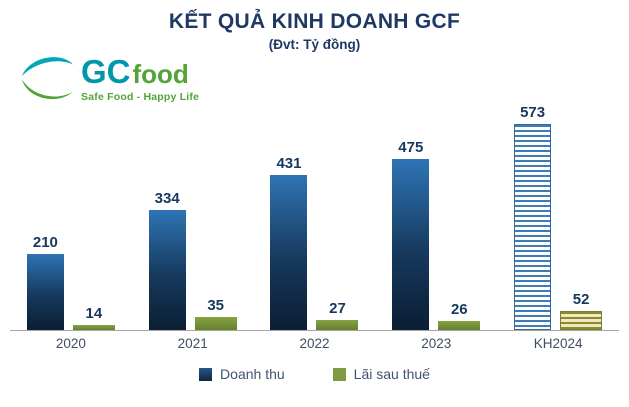  What do you see at coordinates (47, 78) in the screenshot?
I see `gcfood-logo-icon` at bounding box center [47, 78].